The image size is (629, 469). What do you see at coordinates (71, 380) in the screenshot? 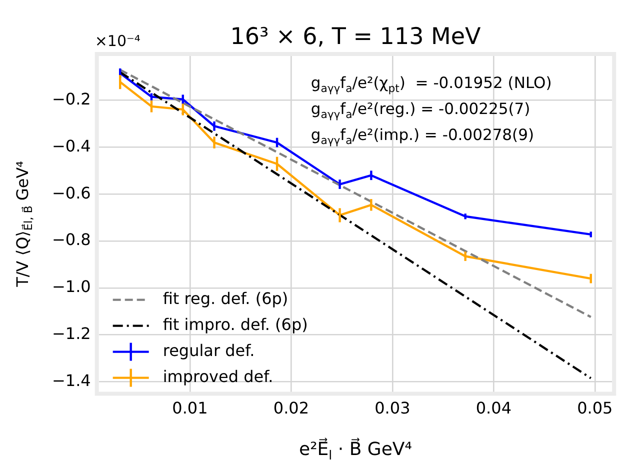
I see `y-tick-label: −1.4` at bounding box center [71, 380].